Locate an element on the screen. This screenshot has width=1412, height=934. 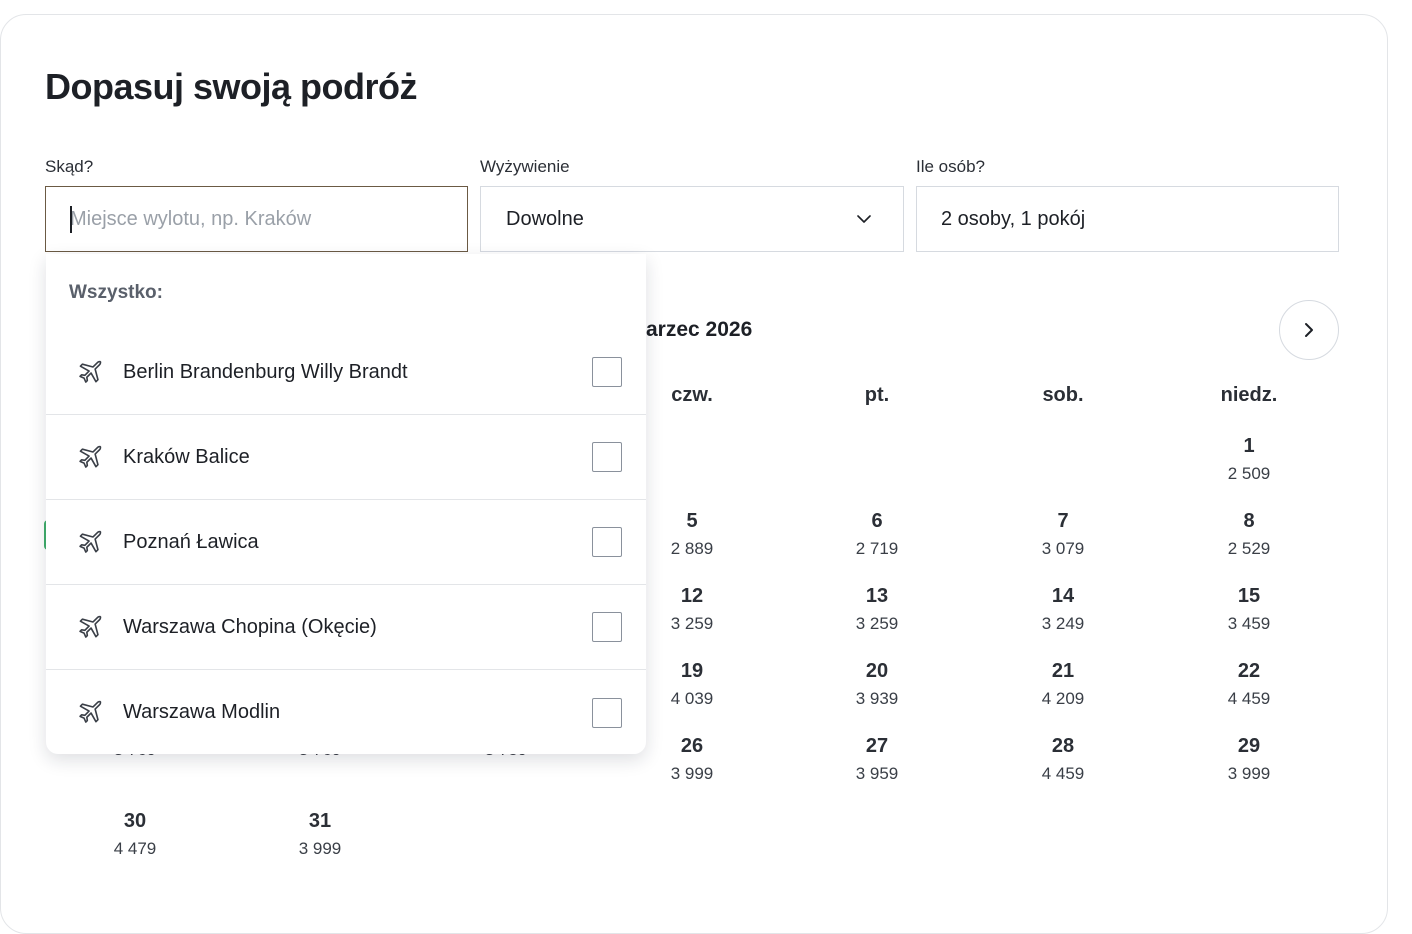
day-number: 8 is located at coordinates (1249, 521).